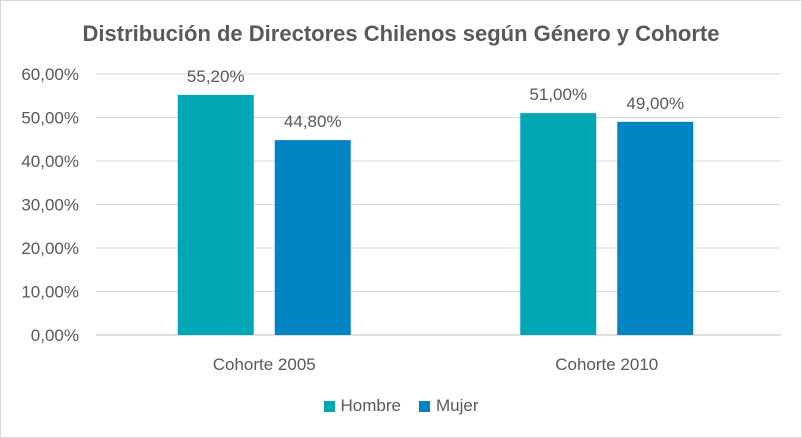 The image size is (802, 438). I want to click on y-tick-label: 50,00%, so click(50, 118).